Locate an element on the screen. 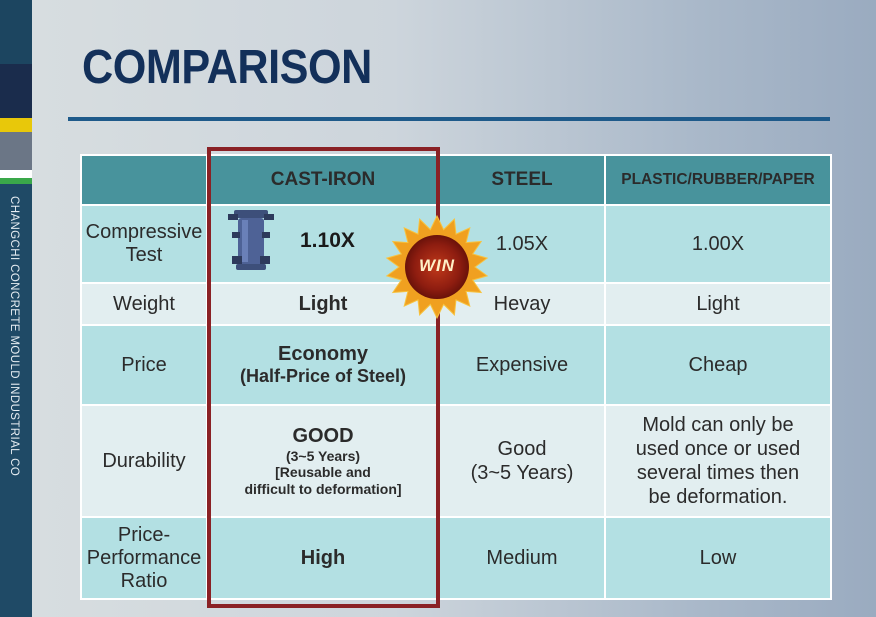  cast-iron-price-main: Economy is located at coordinates (323, 354).